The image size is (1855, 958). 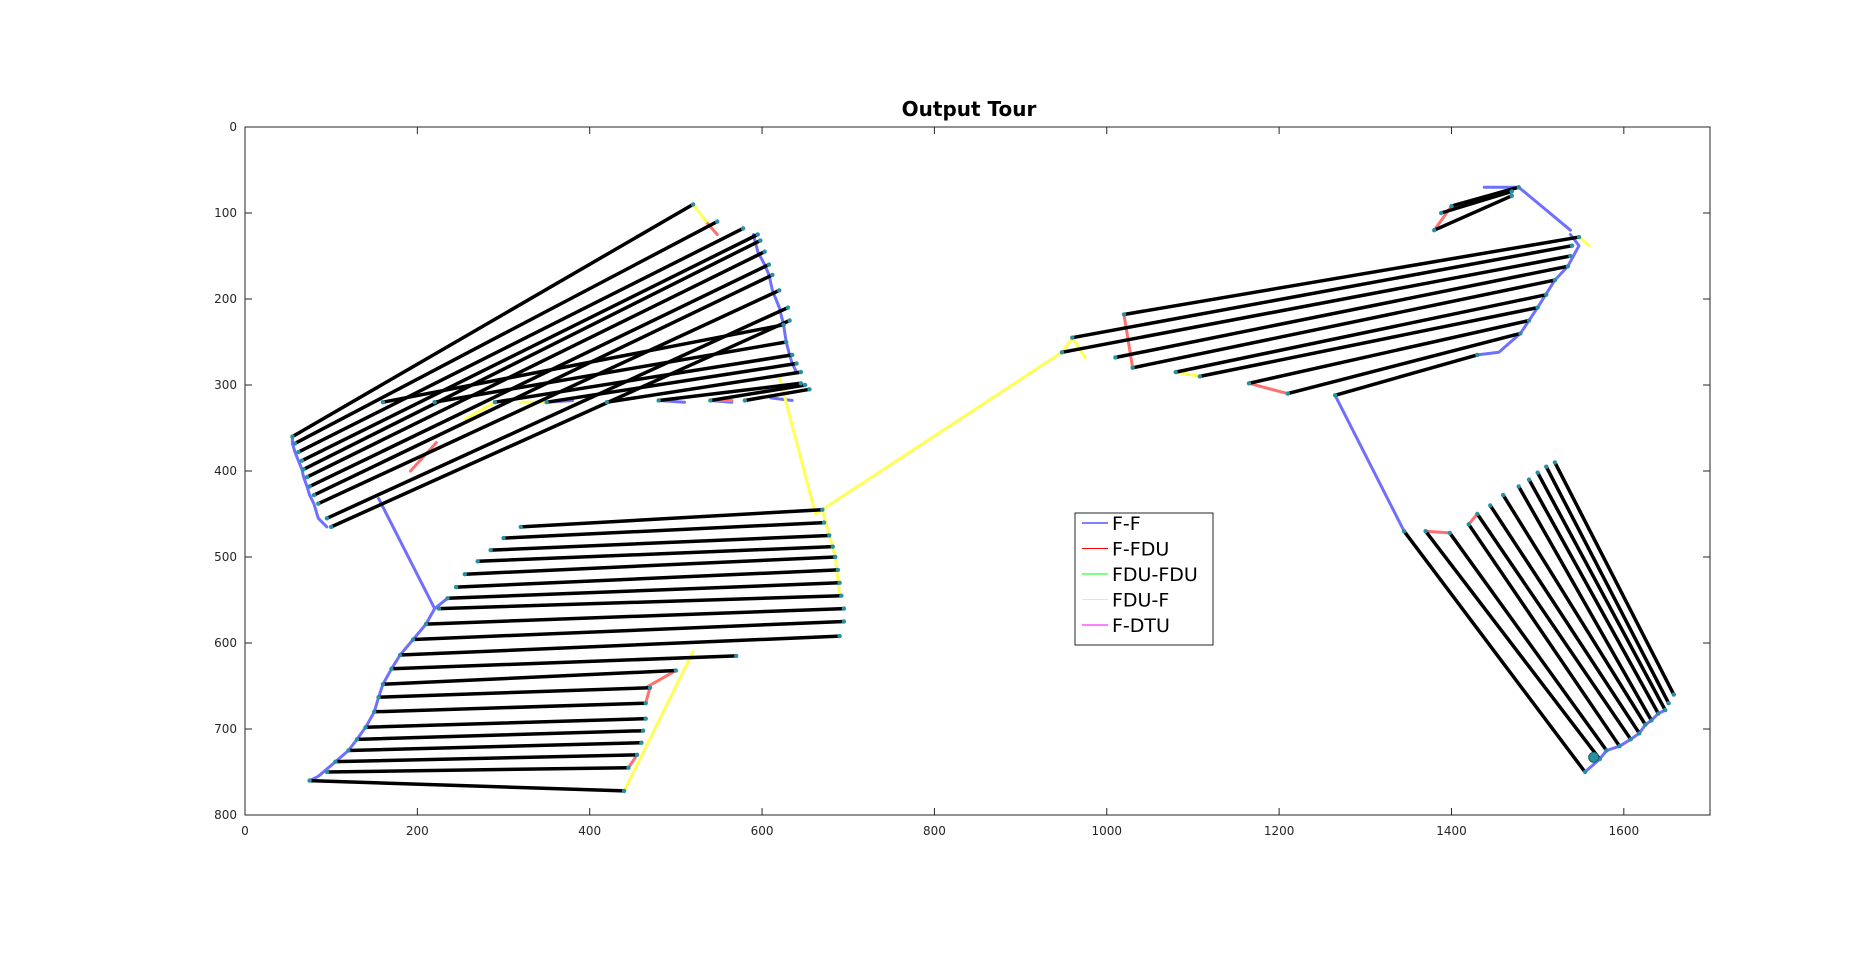 What do you see at coordinates (225, 557) in the screenshot?
I see `y-tick-label: 500` at bounding box center [225, 557].